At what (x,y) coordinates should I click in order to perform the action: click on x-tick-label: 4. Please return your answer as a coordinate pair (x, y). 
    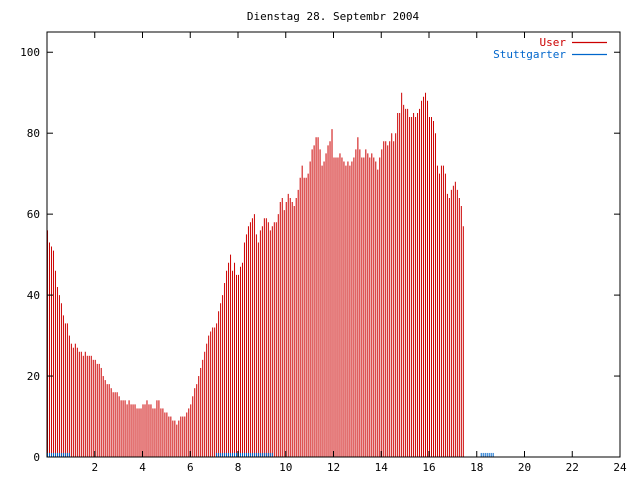
    Looking at the image, I should click on (142, 467).